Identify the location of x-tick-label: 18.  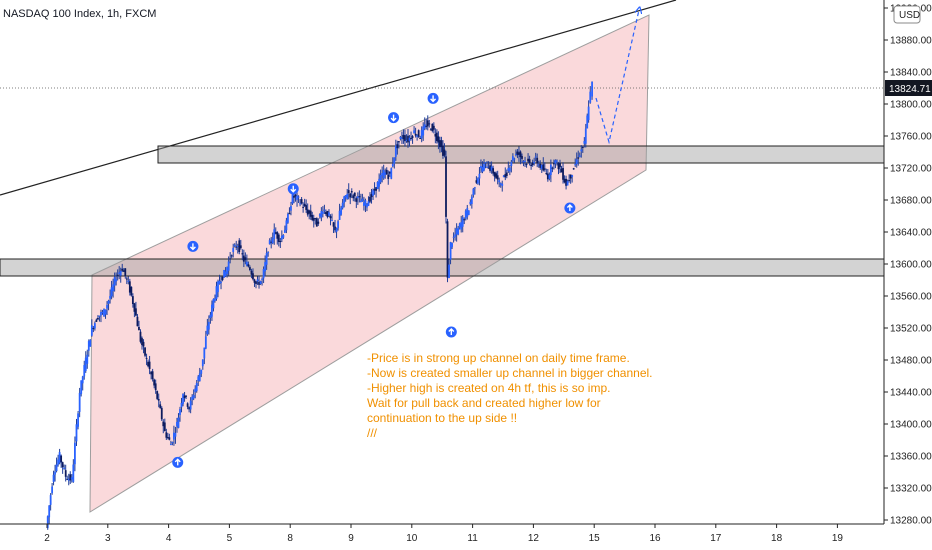
(777, 538).